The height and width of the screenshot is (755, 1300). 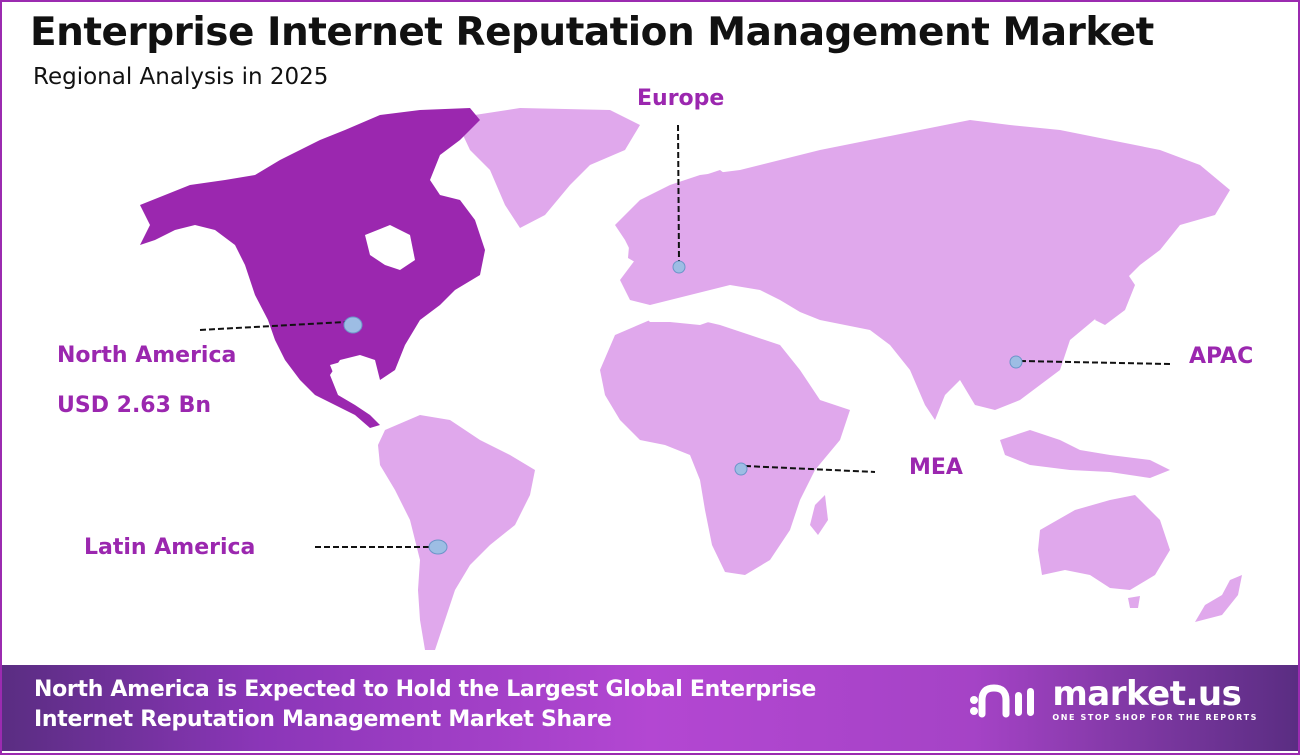 I want to click on mea-leader-line, so click(x=810, y=469).